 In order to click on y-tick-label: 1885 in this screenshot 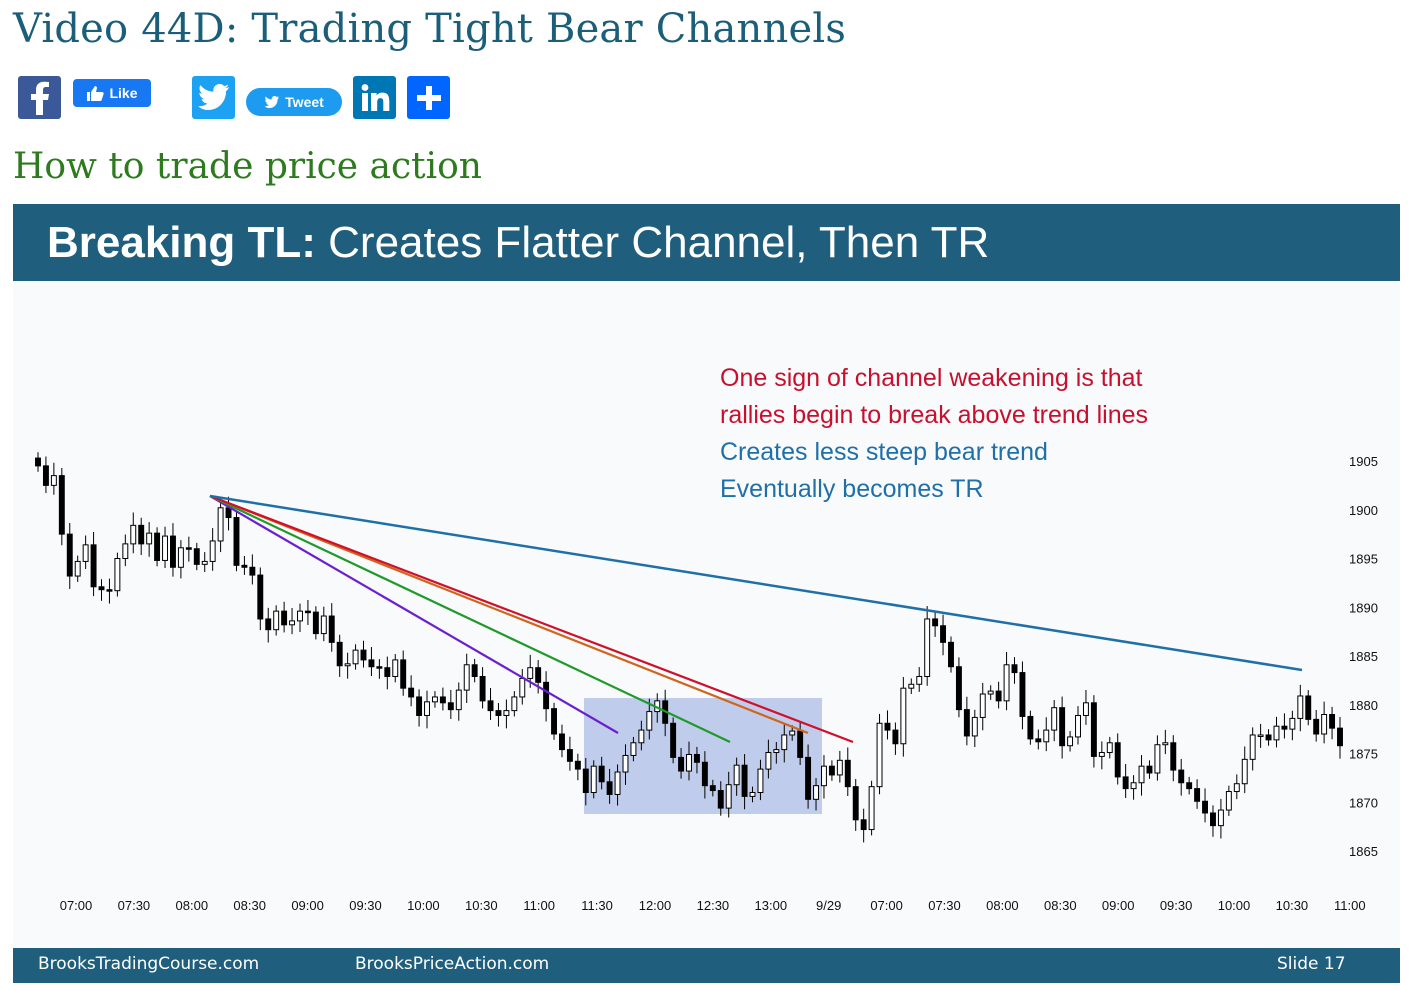, I will do `click(1363, 656)`.